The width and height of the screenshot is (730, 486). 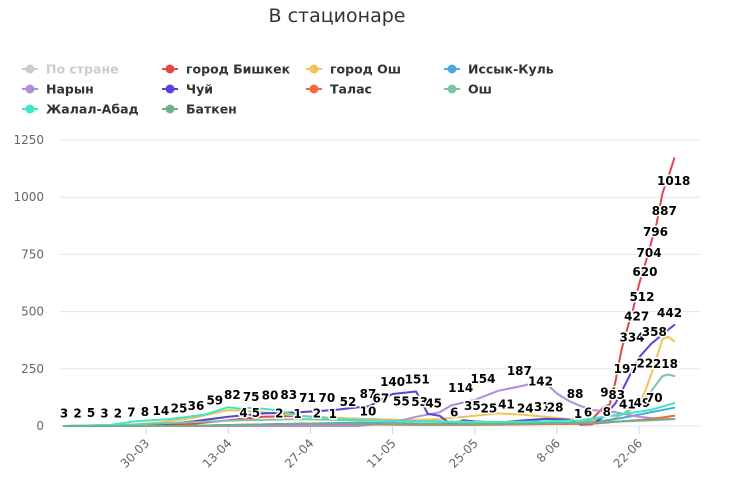 What do you see at coordinates (92, 109) in the screenshot?
I see `legend-item-8-label: Жалал-Абад` at bounding box center [92, 109].